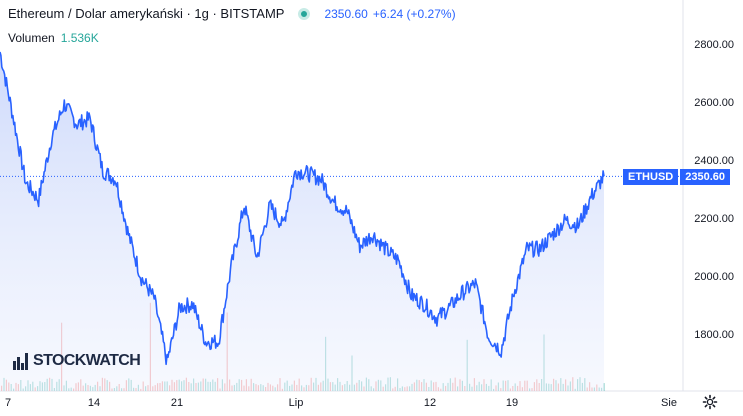 The width and height of the screenshot is (743, 416). I want to click on y-tick-label: 2000.00, so click(714, 277).